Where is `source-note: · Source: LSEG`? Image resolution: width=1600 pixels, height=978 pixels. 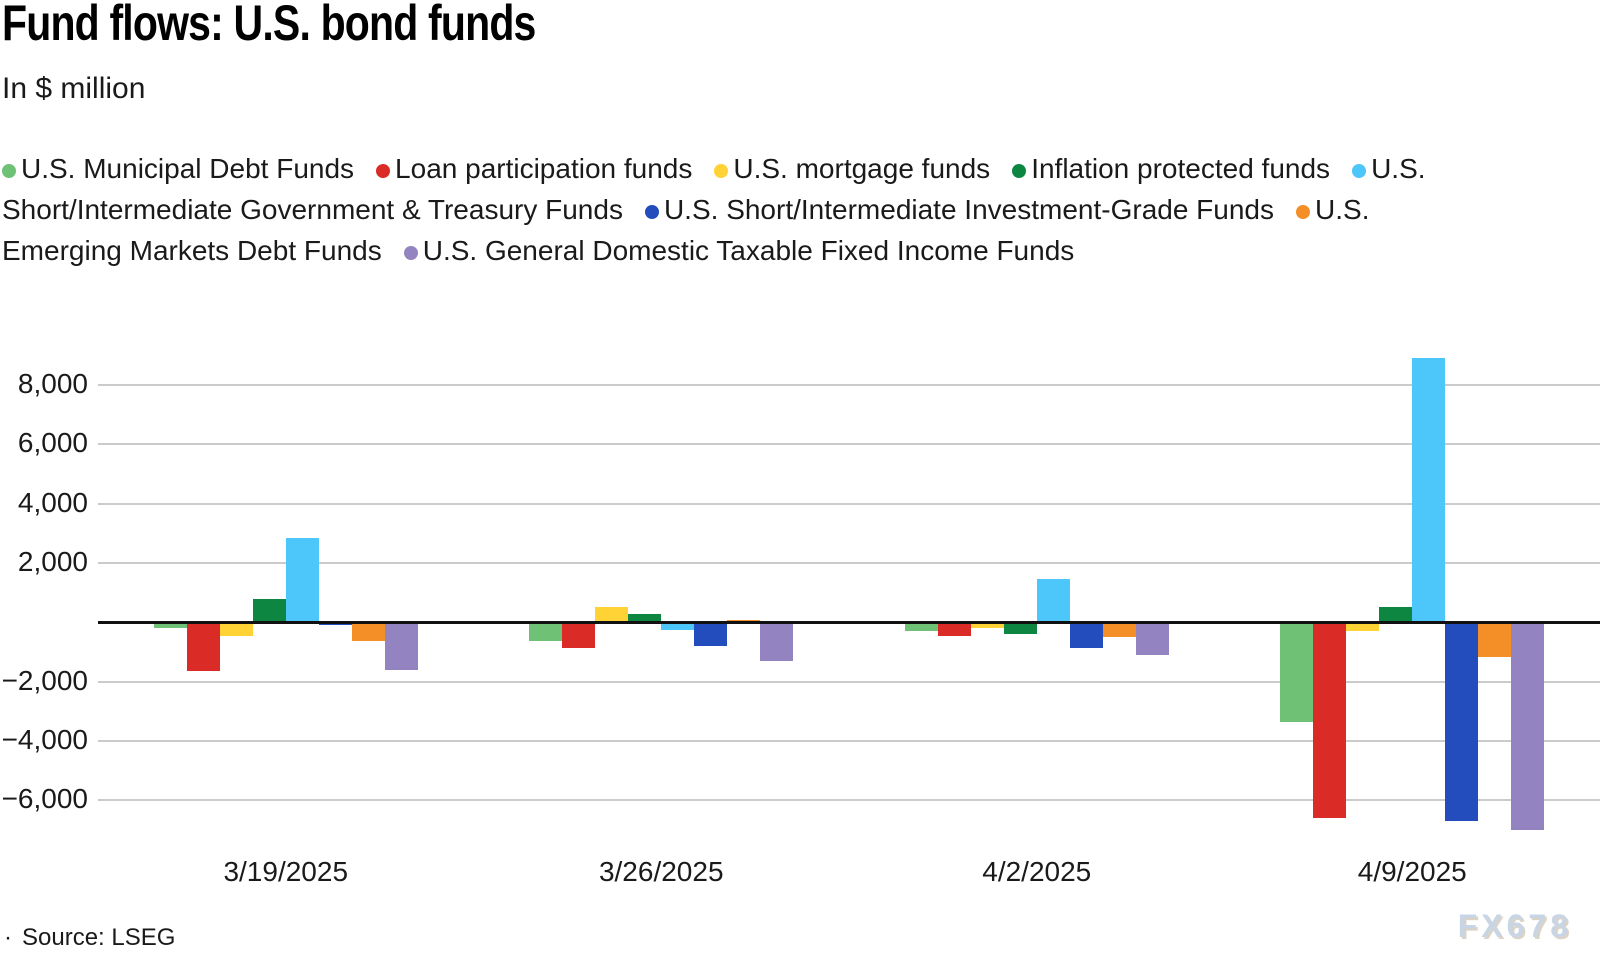 source-note: · Source: LSEG is located at coordinates (89, 938).